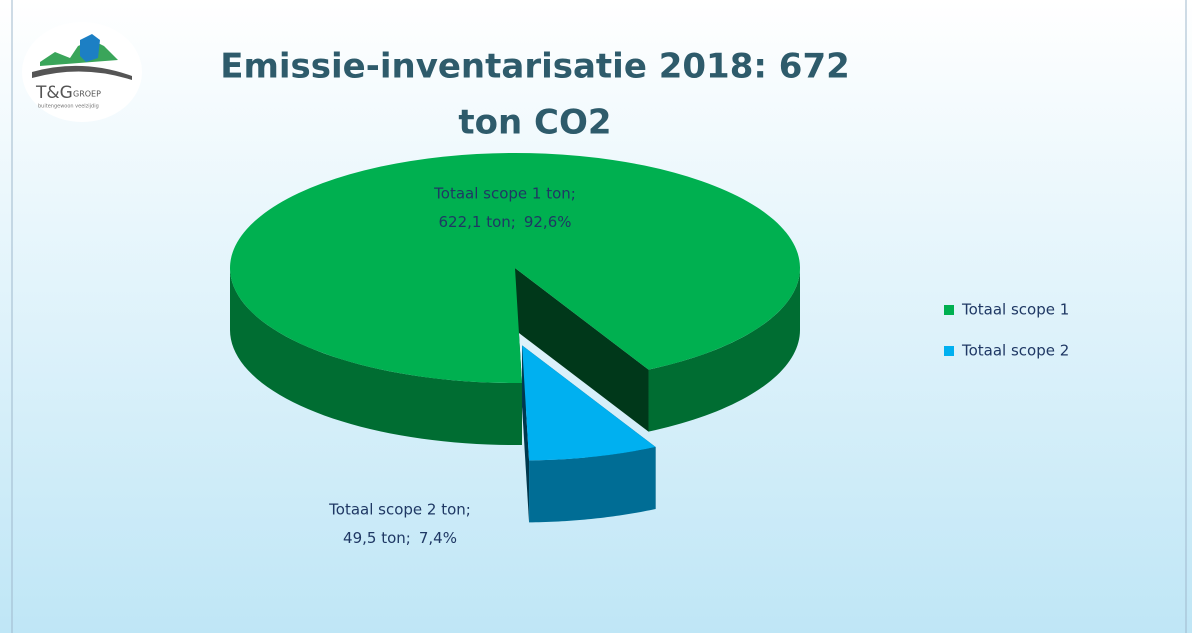  I want to click on legend-label: Totaal scope 1, so click(1015, 310).